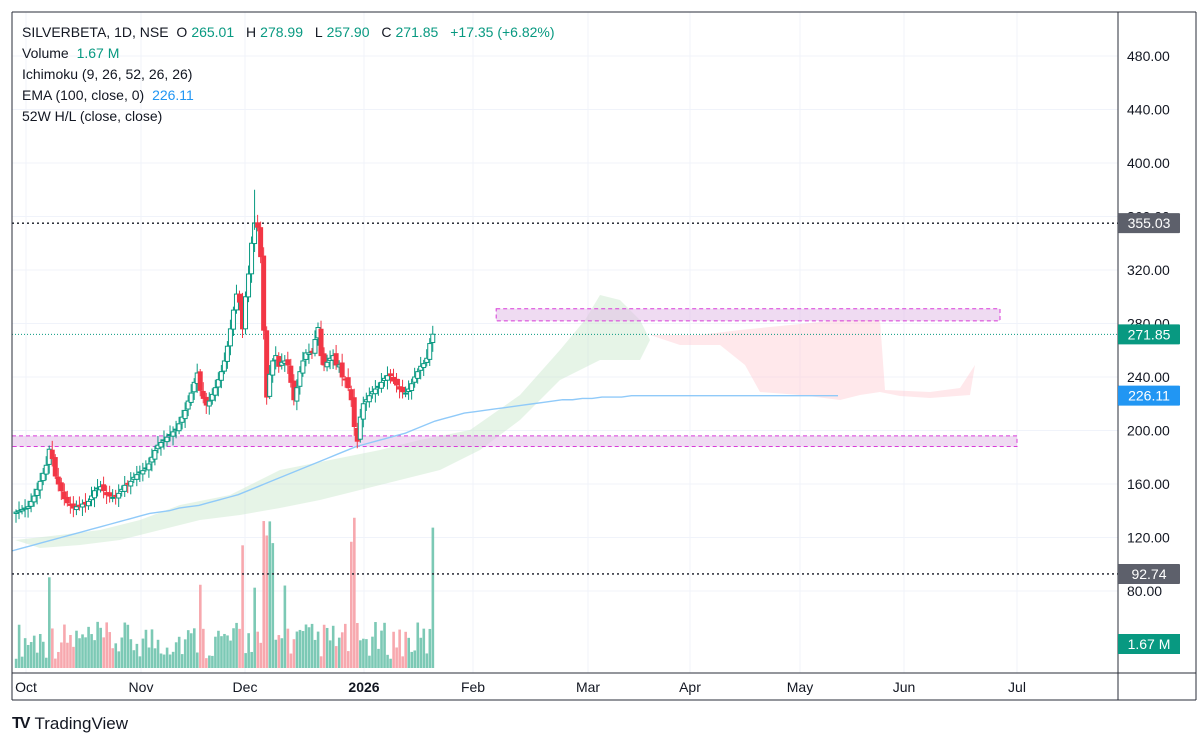 Image resolution: width=1200 pixels, height=752 pixels. I want to click on volume-bars, so click(224, 592).